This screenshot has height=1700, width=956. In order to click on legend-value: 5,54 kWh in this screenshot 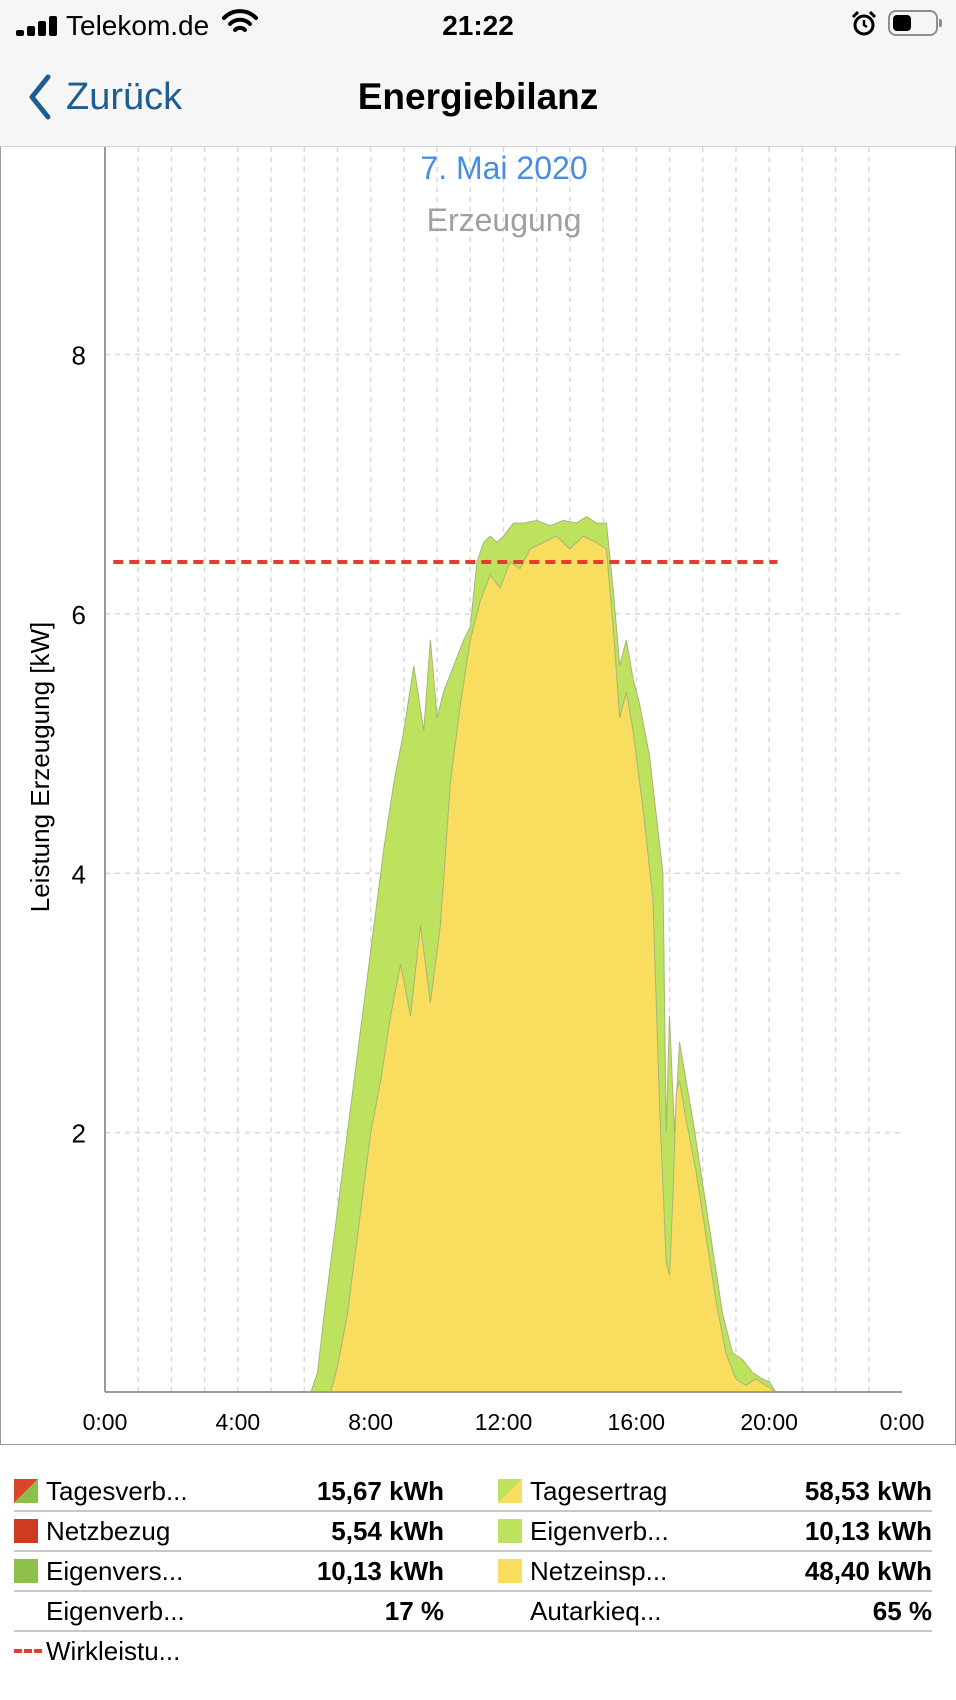, I will do `click(387, 1531)`.